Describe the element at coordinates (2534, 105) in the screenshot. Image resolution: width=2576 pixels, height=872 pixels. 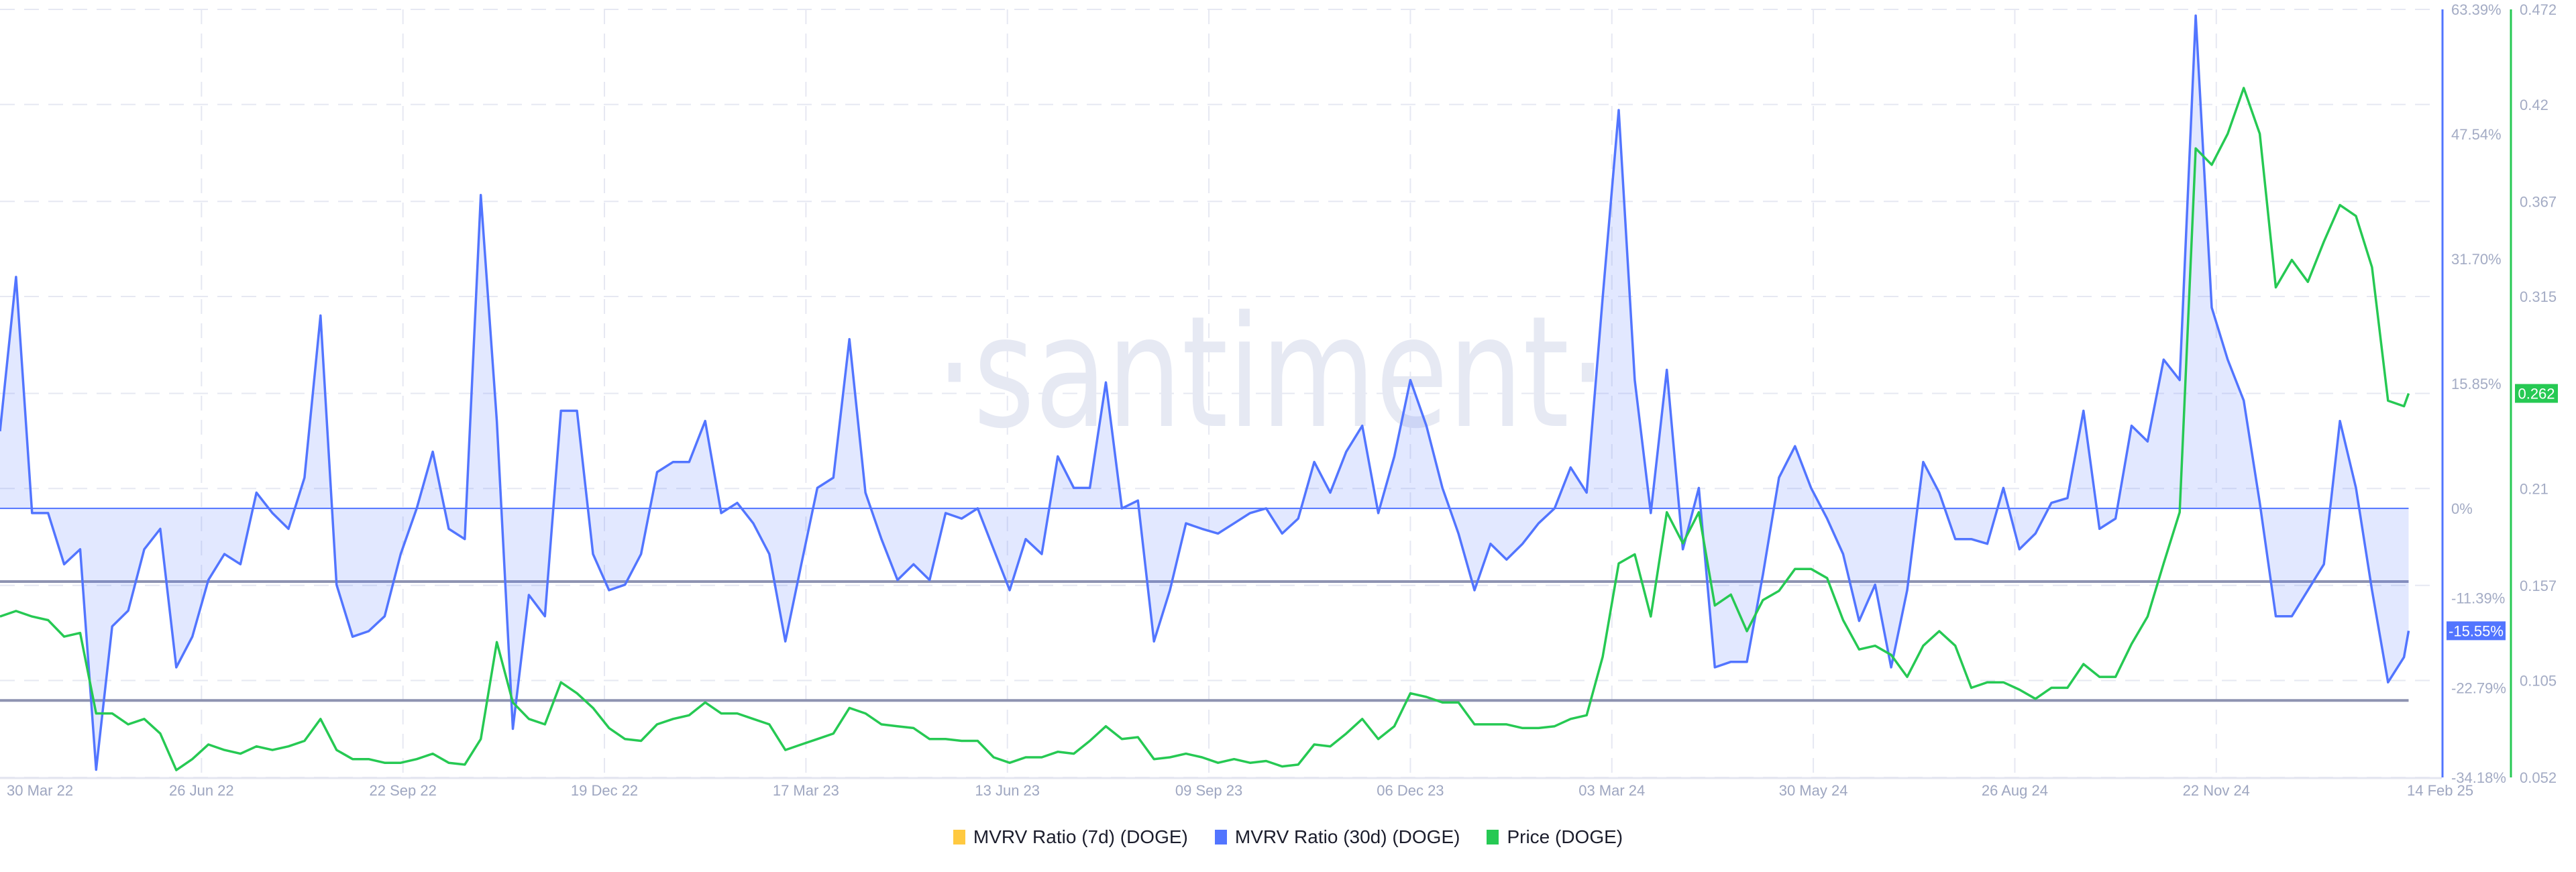
I see `price-tick-label: 0.42` at that location.